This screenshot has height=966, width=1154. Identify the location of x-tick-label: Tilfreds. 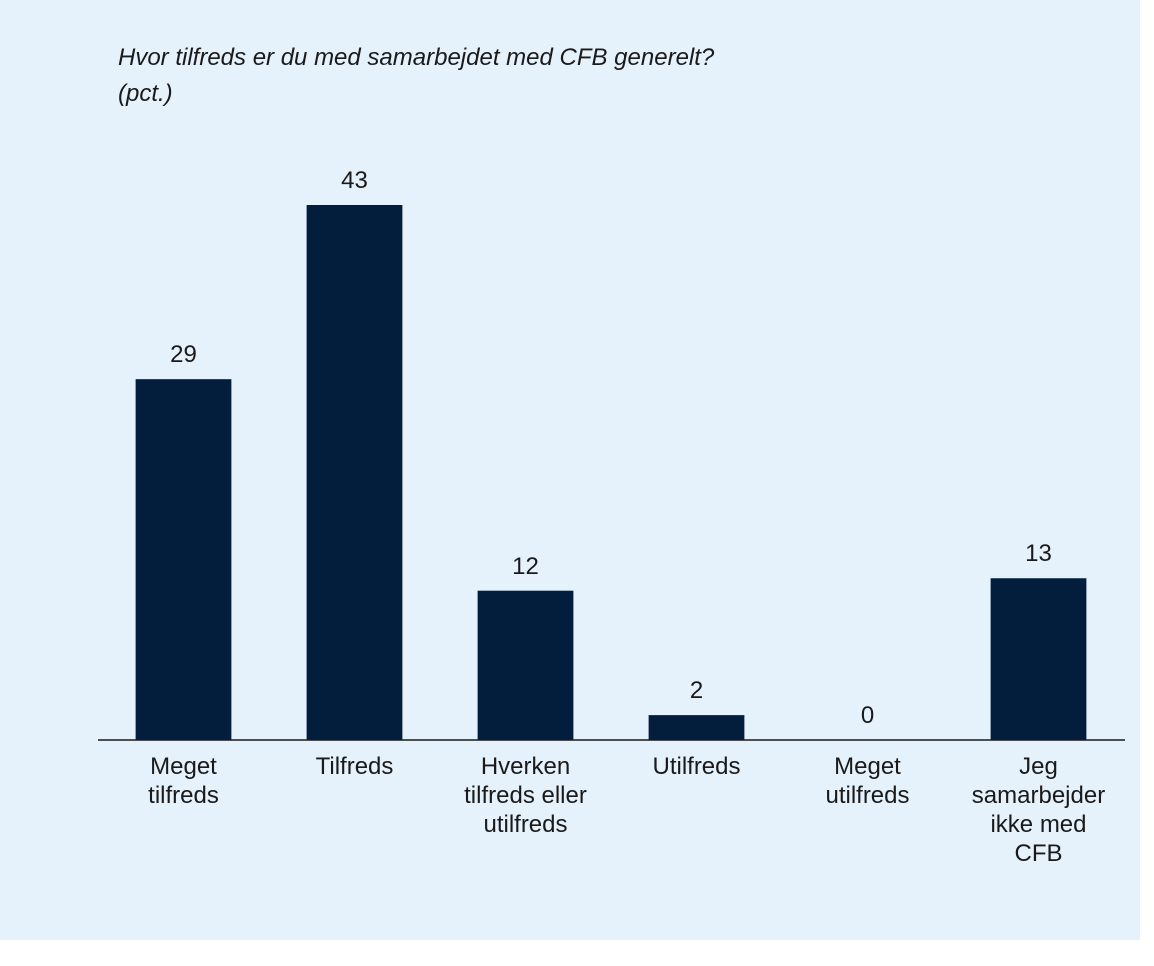
(354, 766).